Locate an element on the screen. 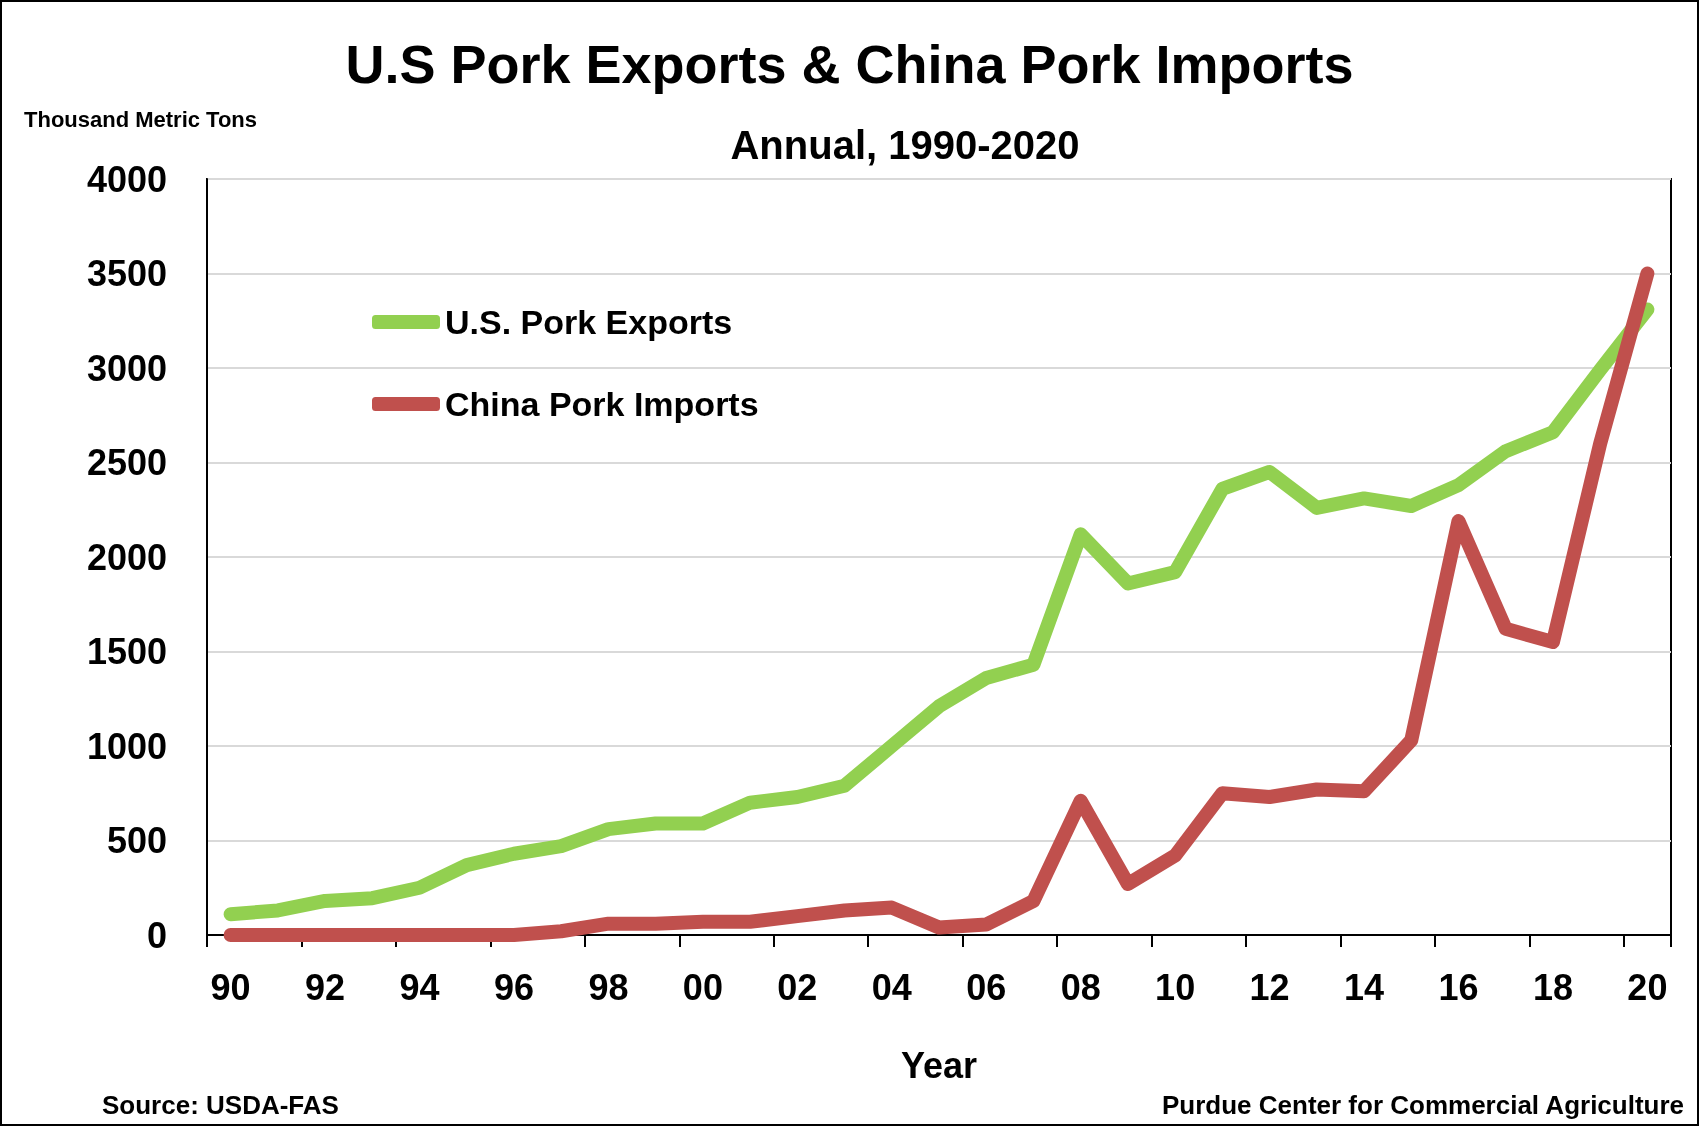 The height and width of the screenshot is (1126, 1699). y-tick-label: 1500 is located at coordinates (126, 651).